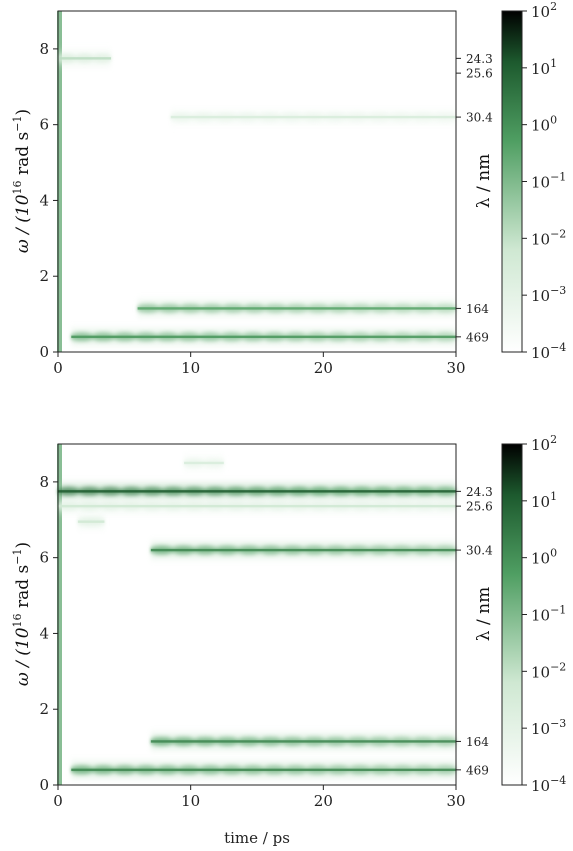 The image size is (573, 851). I want to click on bottom-x-ticks: 0 10 20 30, so click(259, 797).